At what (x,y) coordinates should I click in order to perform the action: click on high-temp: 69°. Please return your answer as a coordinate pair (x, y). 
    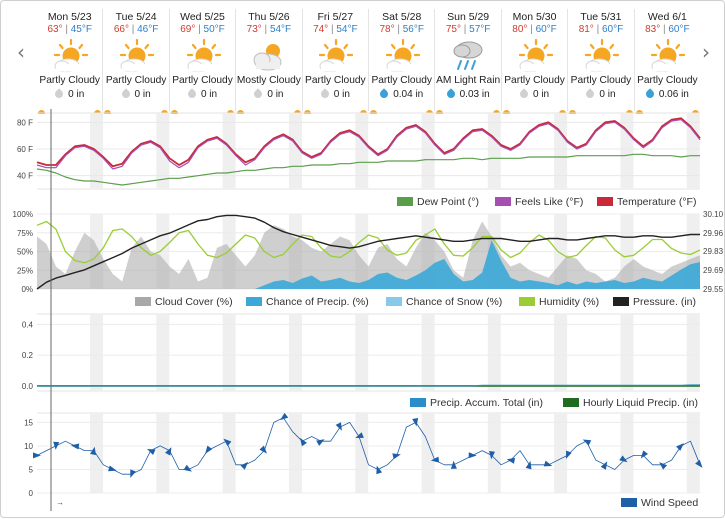
    Looking at the image, I should click on (188, 29).